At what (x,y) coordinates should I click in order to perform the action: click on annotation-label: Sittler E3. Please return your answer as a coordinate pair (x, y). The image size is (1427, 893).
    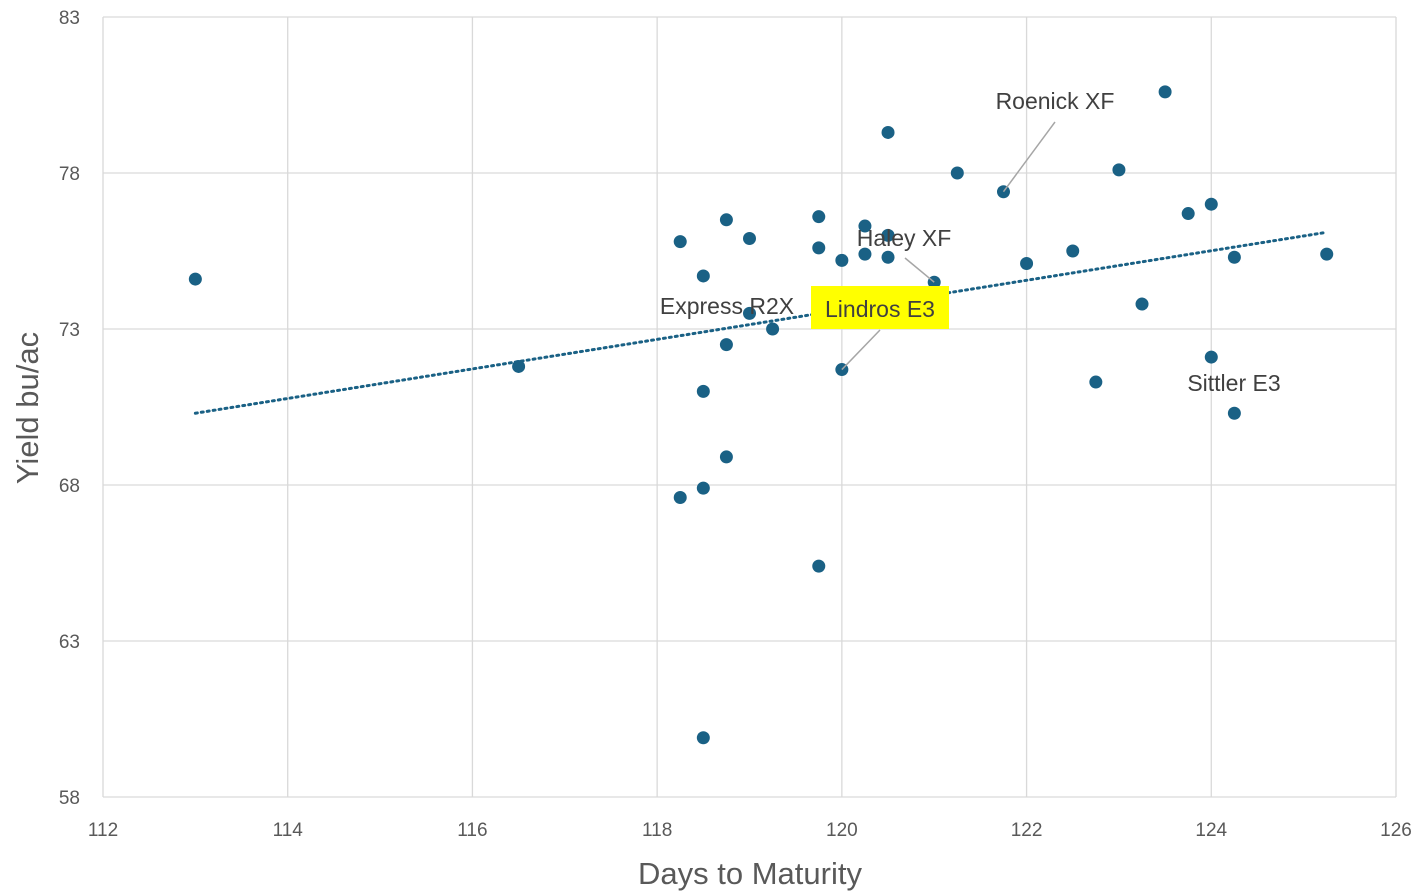
    Looking at the image, I should click on (1233, 383).